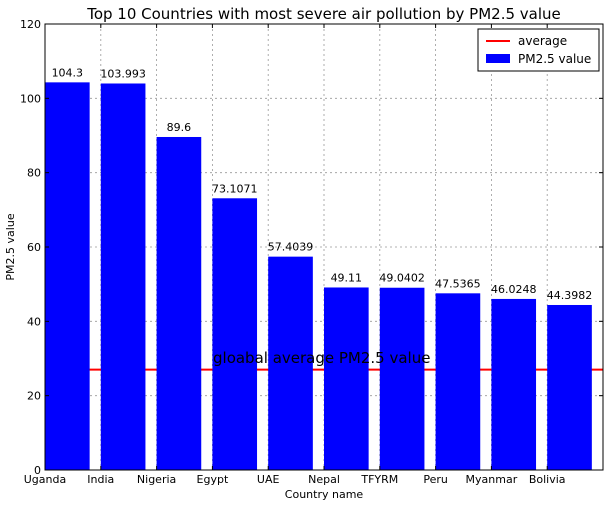 The width and height of the screenshot is (610, 506). What do you see at coordinates (554, 59) in the screenshot?
I see `legend-pm25-label: PM2.5 value` at bounding box center [554, 59].